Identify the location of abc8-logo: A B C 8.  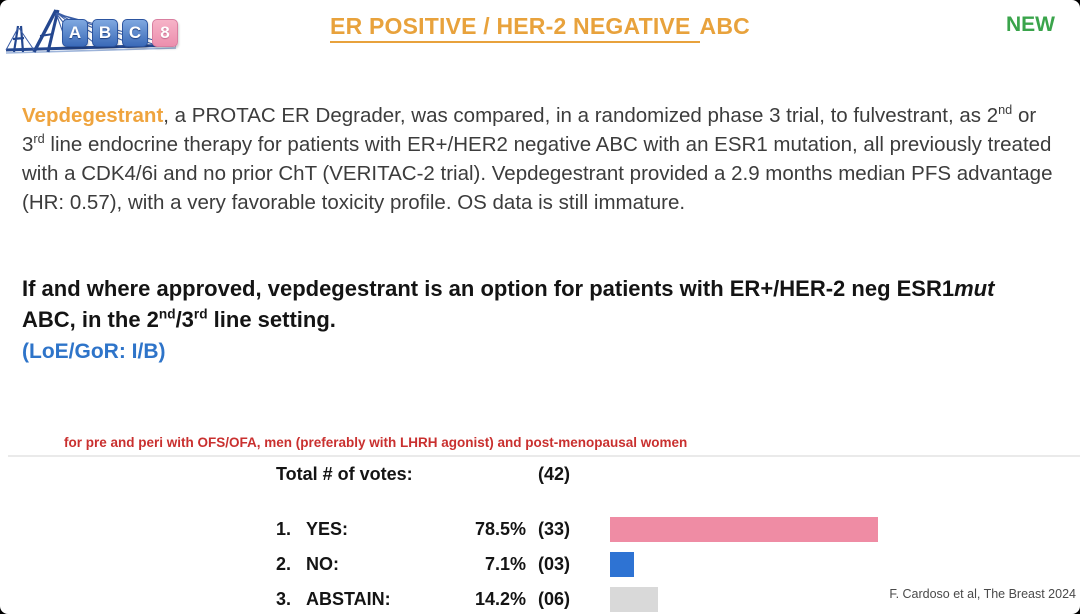
(94, 34).